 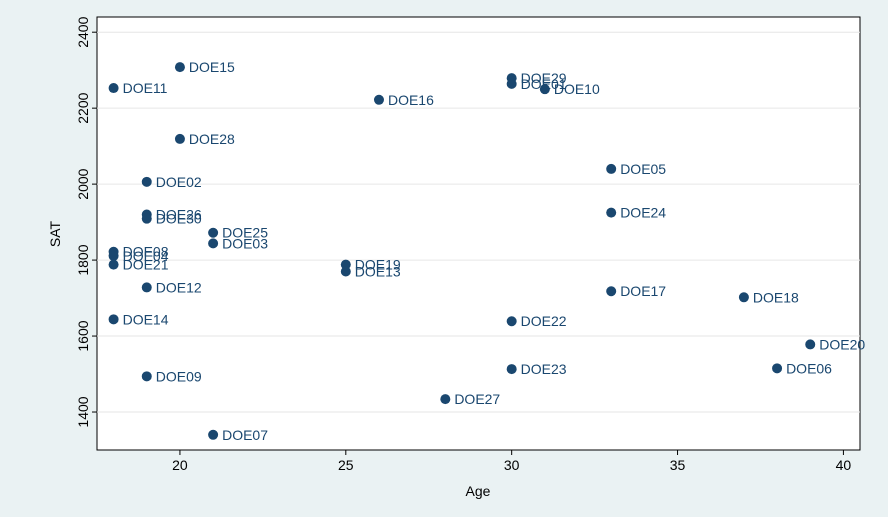 What do you see at coordinates (809, 368) in the screenshot?
I see `point-label: DOE06` at bounding box center [809, 368].